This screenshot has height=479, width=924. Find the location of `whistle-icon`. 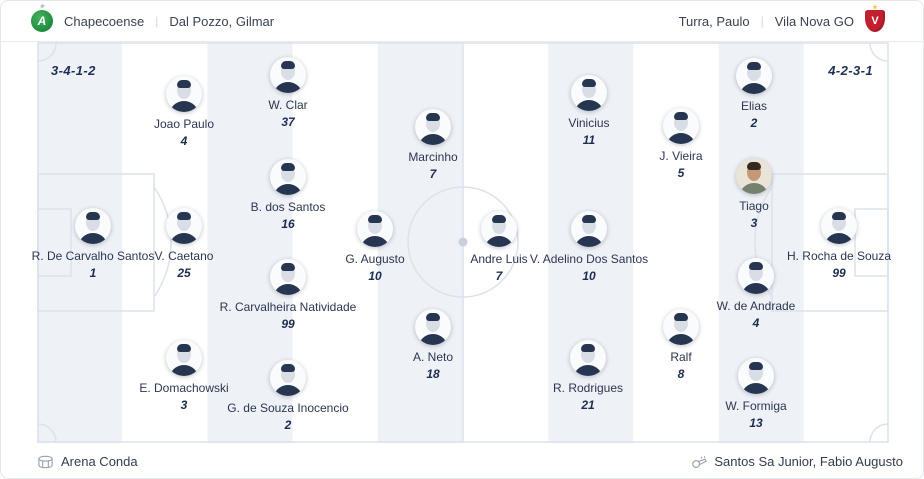

whistle-icon is located at coordinates (699, 462).